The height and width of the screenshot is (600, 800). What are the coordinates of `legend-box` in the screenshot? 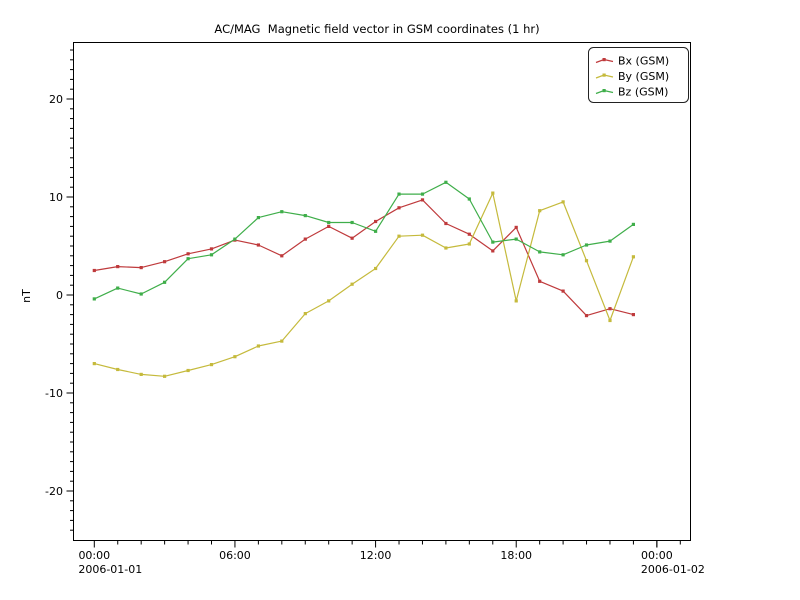 It's located at (638, 75).